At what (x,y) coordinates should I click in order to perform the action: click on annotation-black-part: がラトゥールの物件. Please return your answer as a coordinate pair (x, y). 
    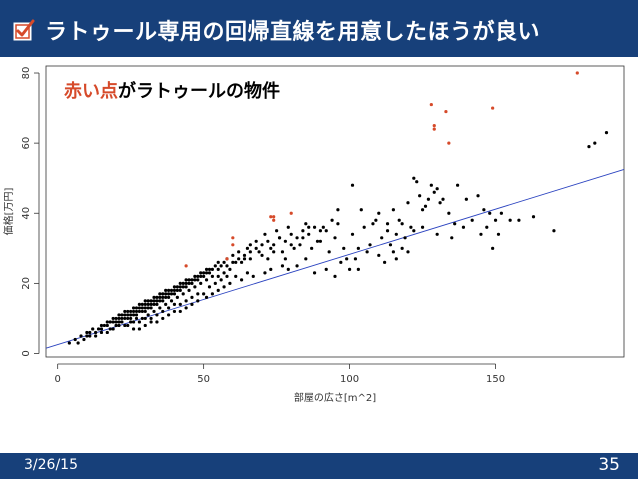
    Looking at the image, I should click on (199, 90).